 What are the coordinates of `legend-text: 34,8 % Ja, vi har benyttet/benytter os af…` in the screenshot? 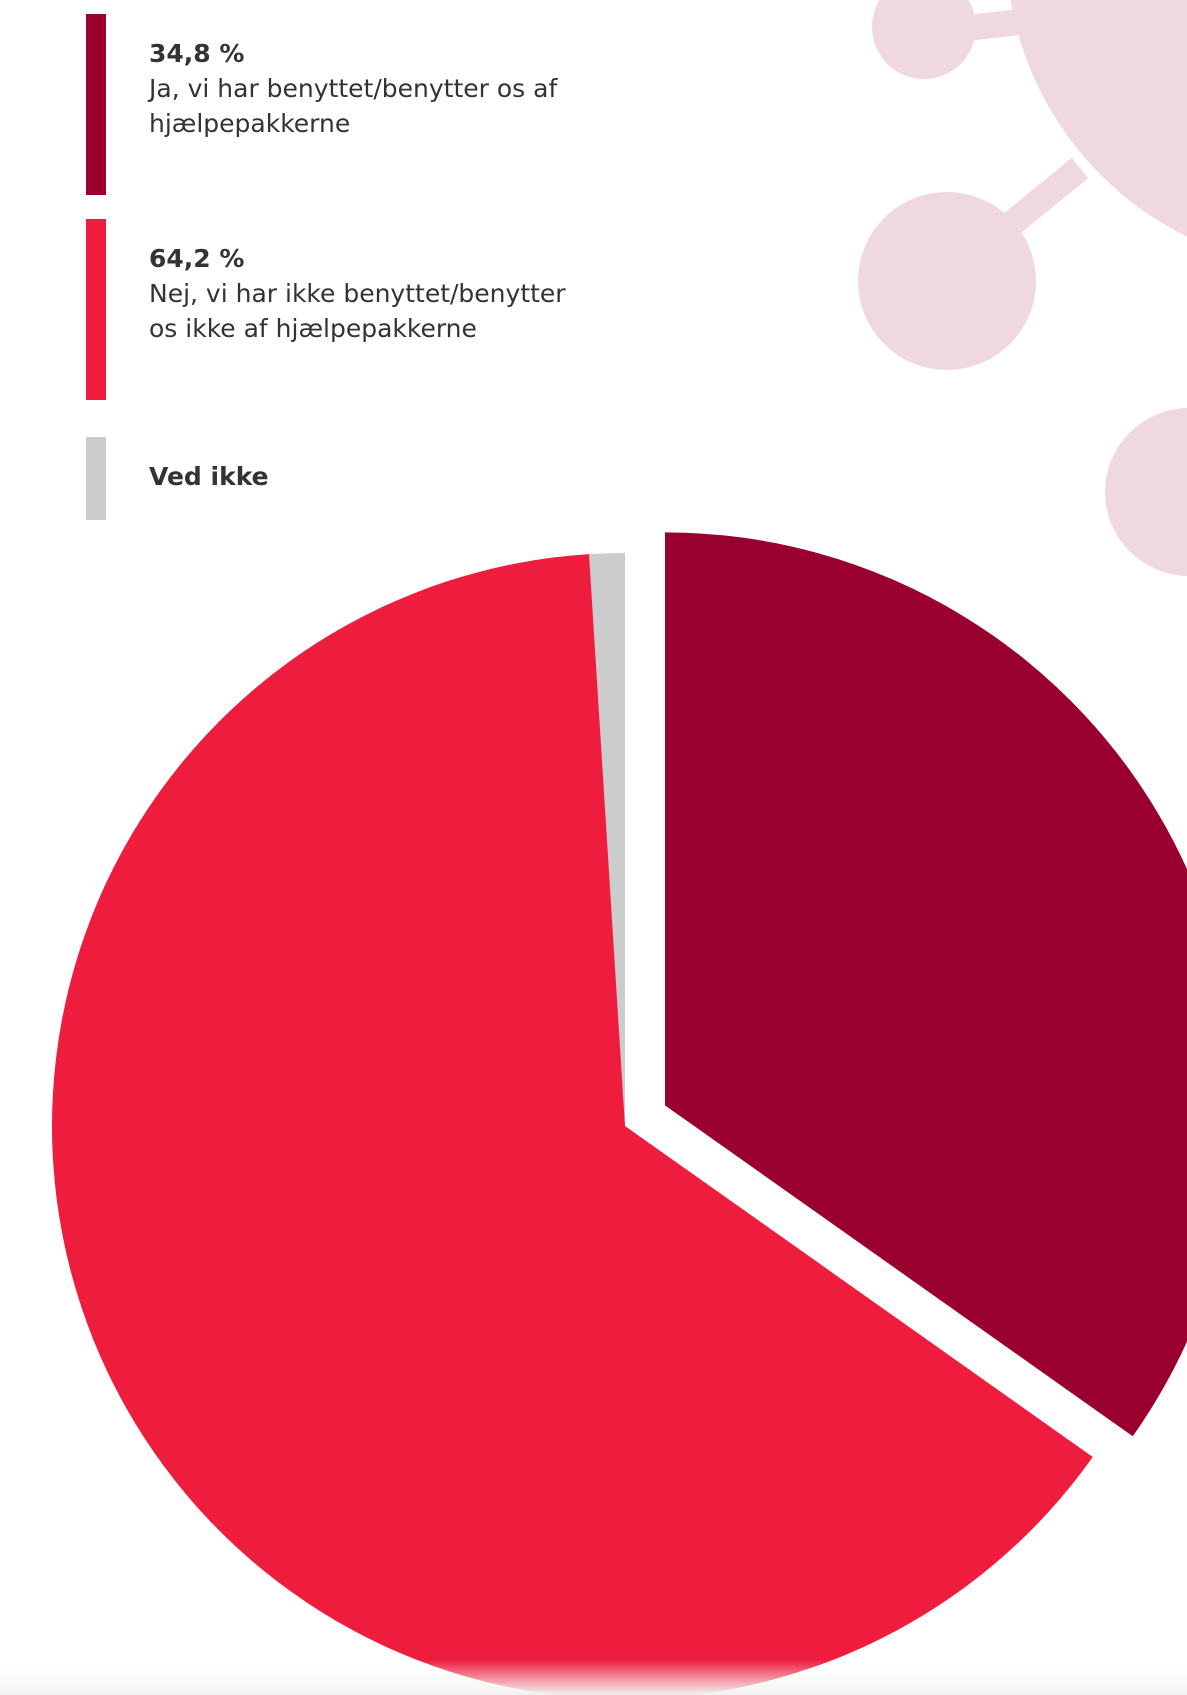 It's located at (369, 88).